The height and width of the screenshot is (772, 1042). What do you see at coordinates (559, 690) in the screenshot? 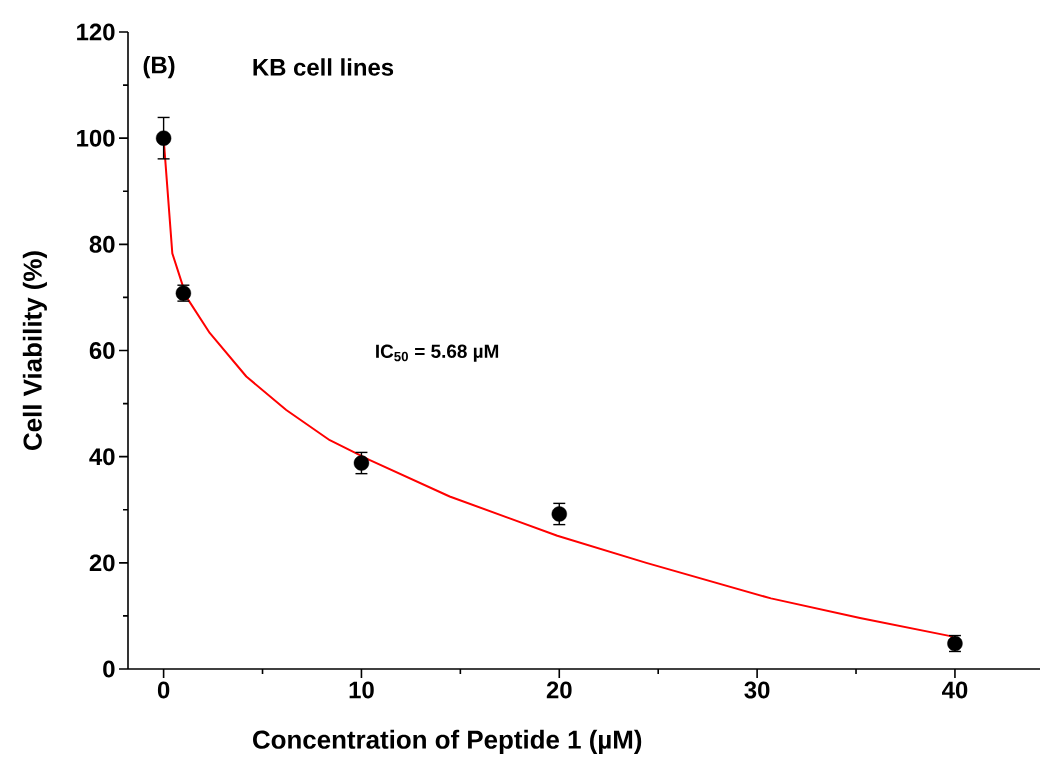
I see `x-tick-label: 20` at bounding box center [559, 690].